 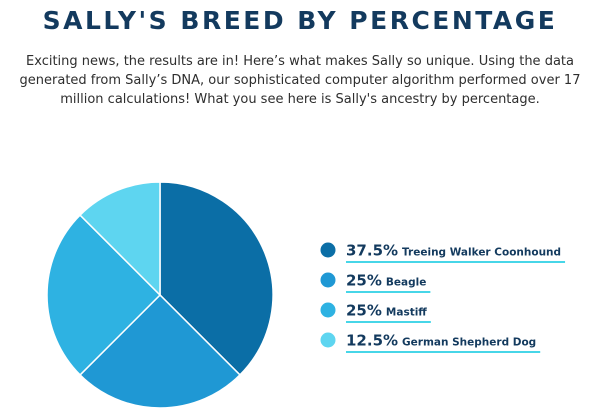 I want to click on legend-label: 37.5% Treeing Walker Coonhound, so click(x=453, y=251).